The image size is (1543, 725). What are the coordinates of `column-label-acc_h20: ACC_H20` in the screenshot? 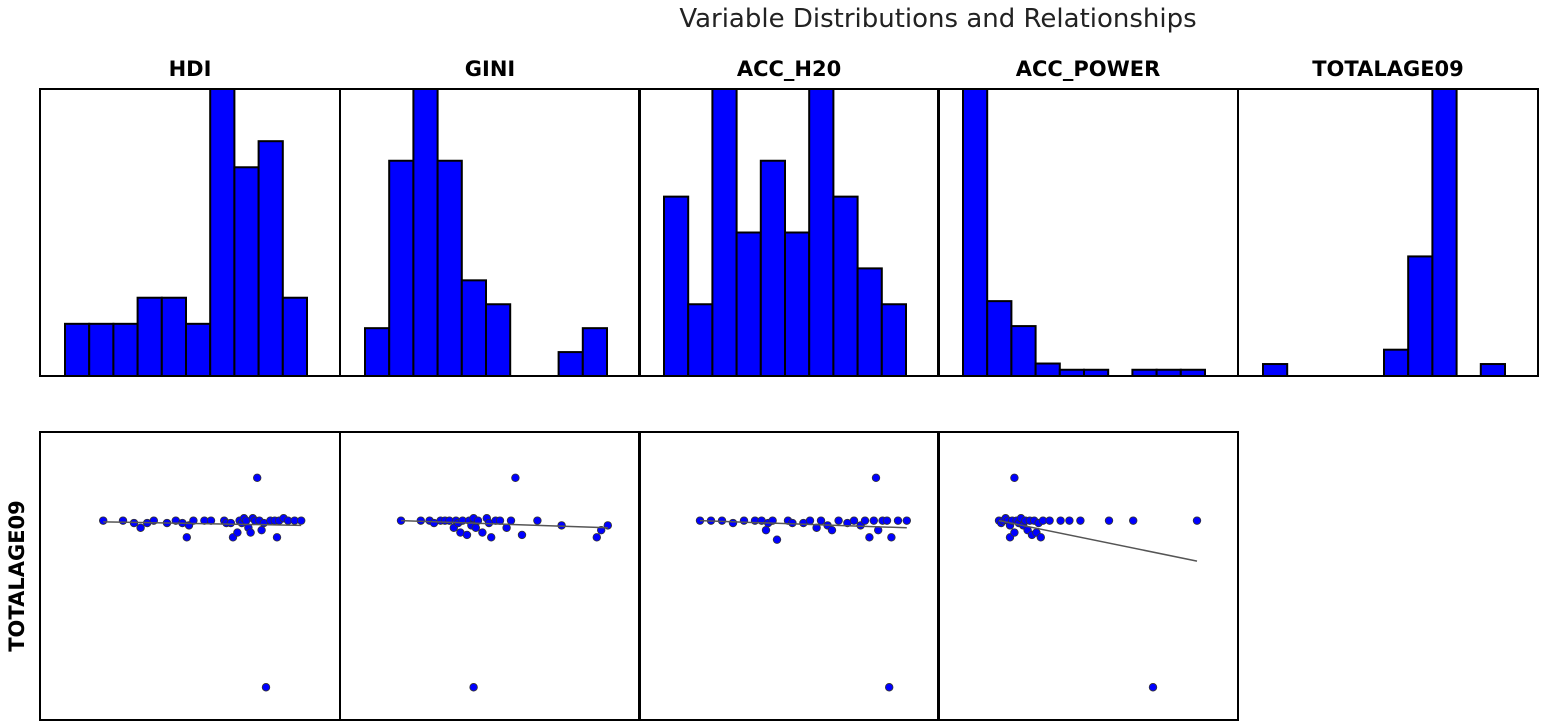 It's located at (789, 69).